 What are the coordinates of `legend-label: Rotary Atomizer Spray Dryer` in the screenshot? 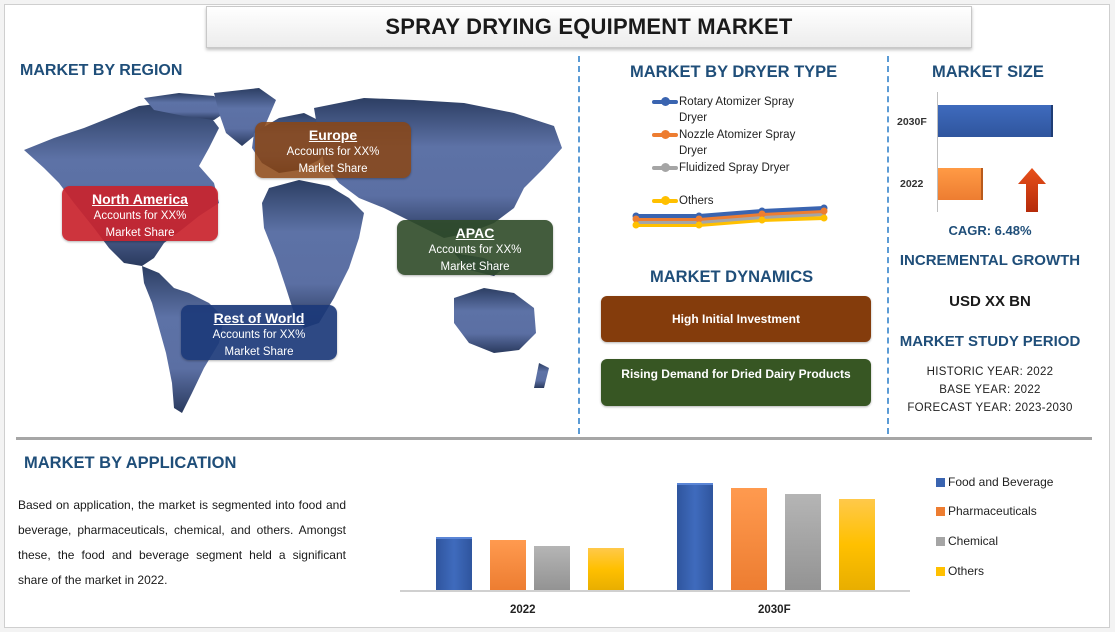 It's located at (737, 110).